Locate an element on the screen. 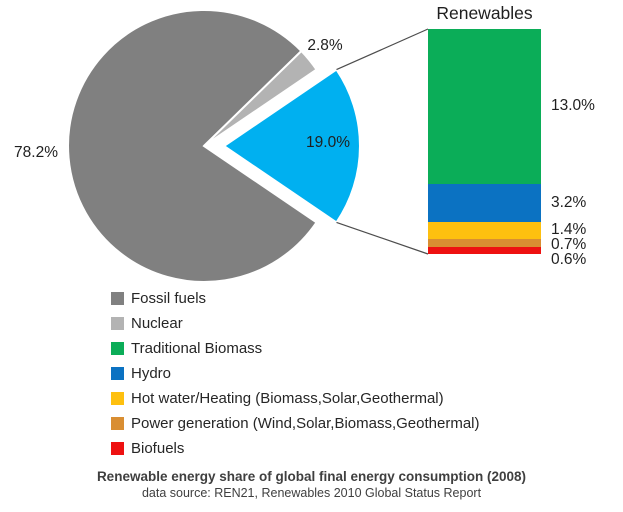 This screenshot has width=623, height=512. bar-label-power-generation-wind-solar-biomass-geothermal: 0.7% is located at coordinates (569, 245).